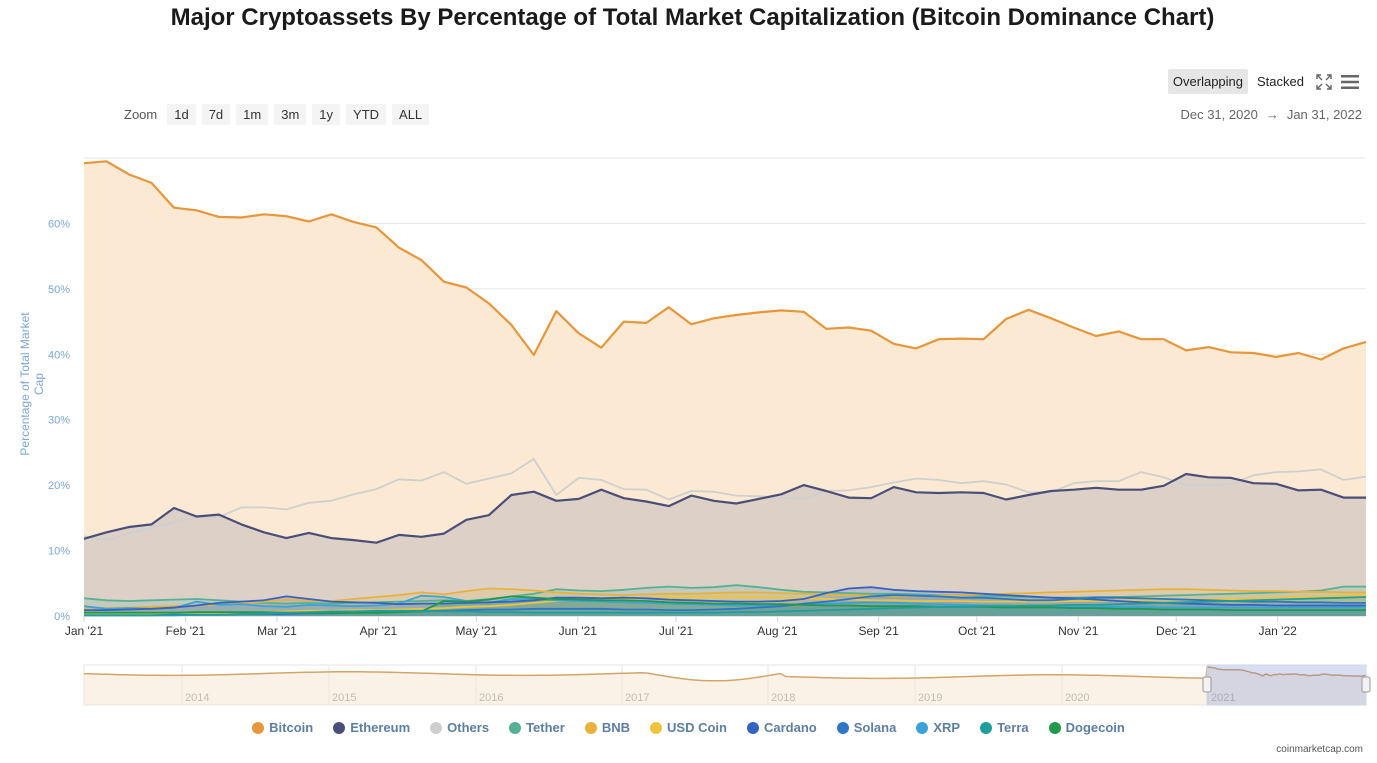  I want to click on line-solana, so click(725, 605).